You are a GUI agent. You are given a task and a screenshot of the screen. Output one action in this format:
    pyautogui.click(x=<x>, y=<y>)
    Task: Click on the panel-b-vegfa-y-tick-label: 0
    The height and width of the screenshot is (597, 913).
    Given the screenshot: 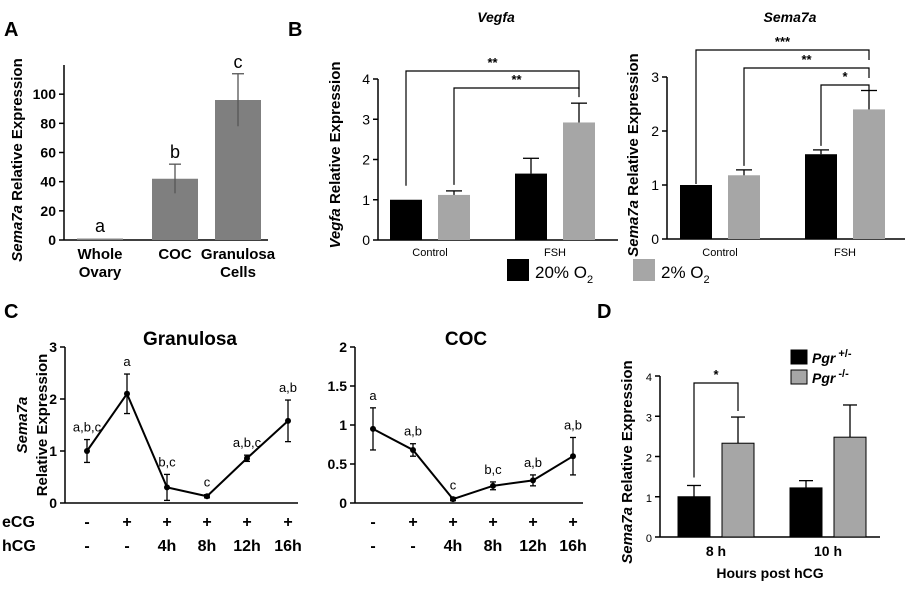 What is the action you would take?
    pyautogui.click(x=366, y=240)
    